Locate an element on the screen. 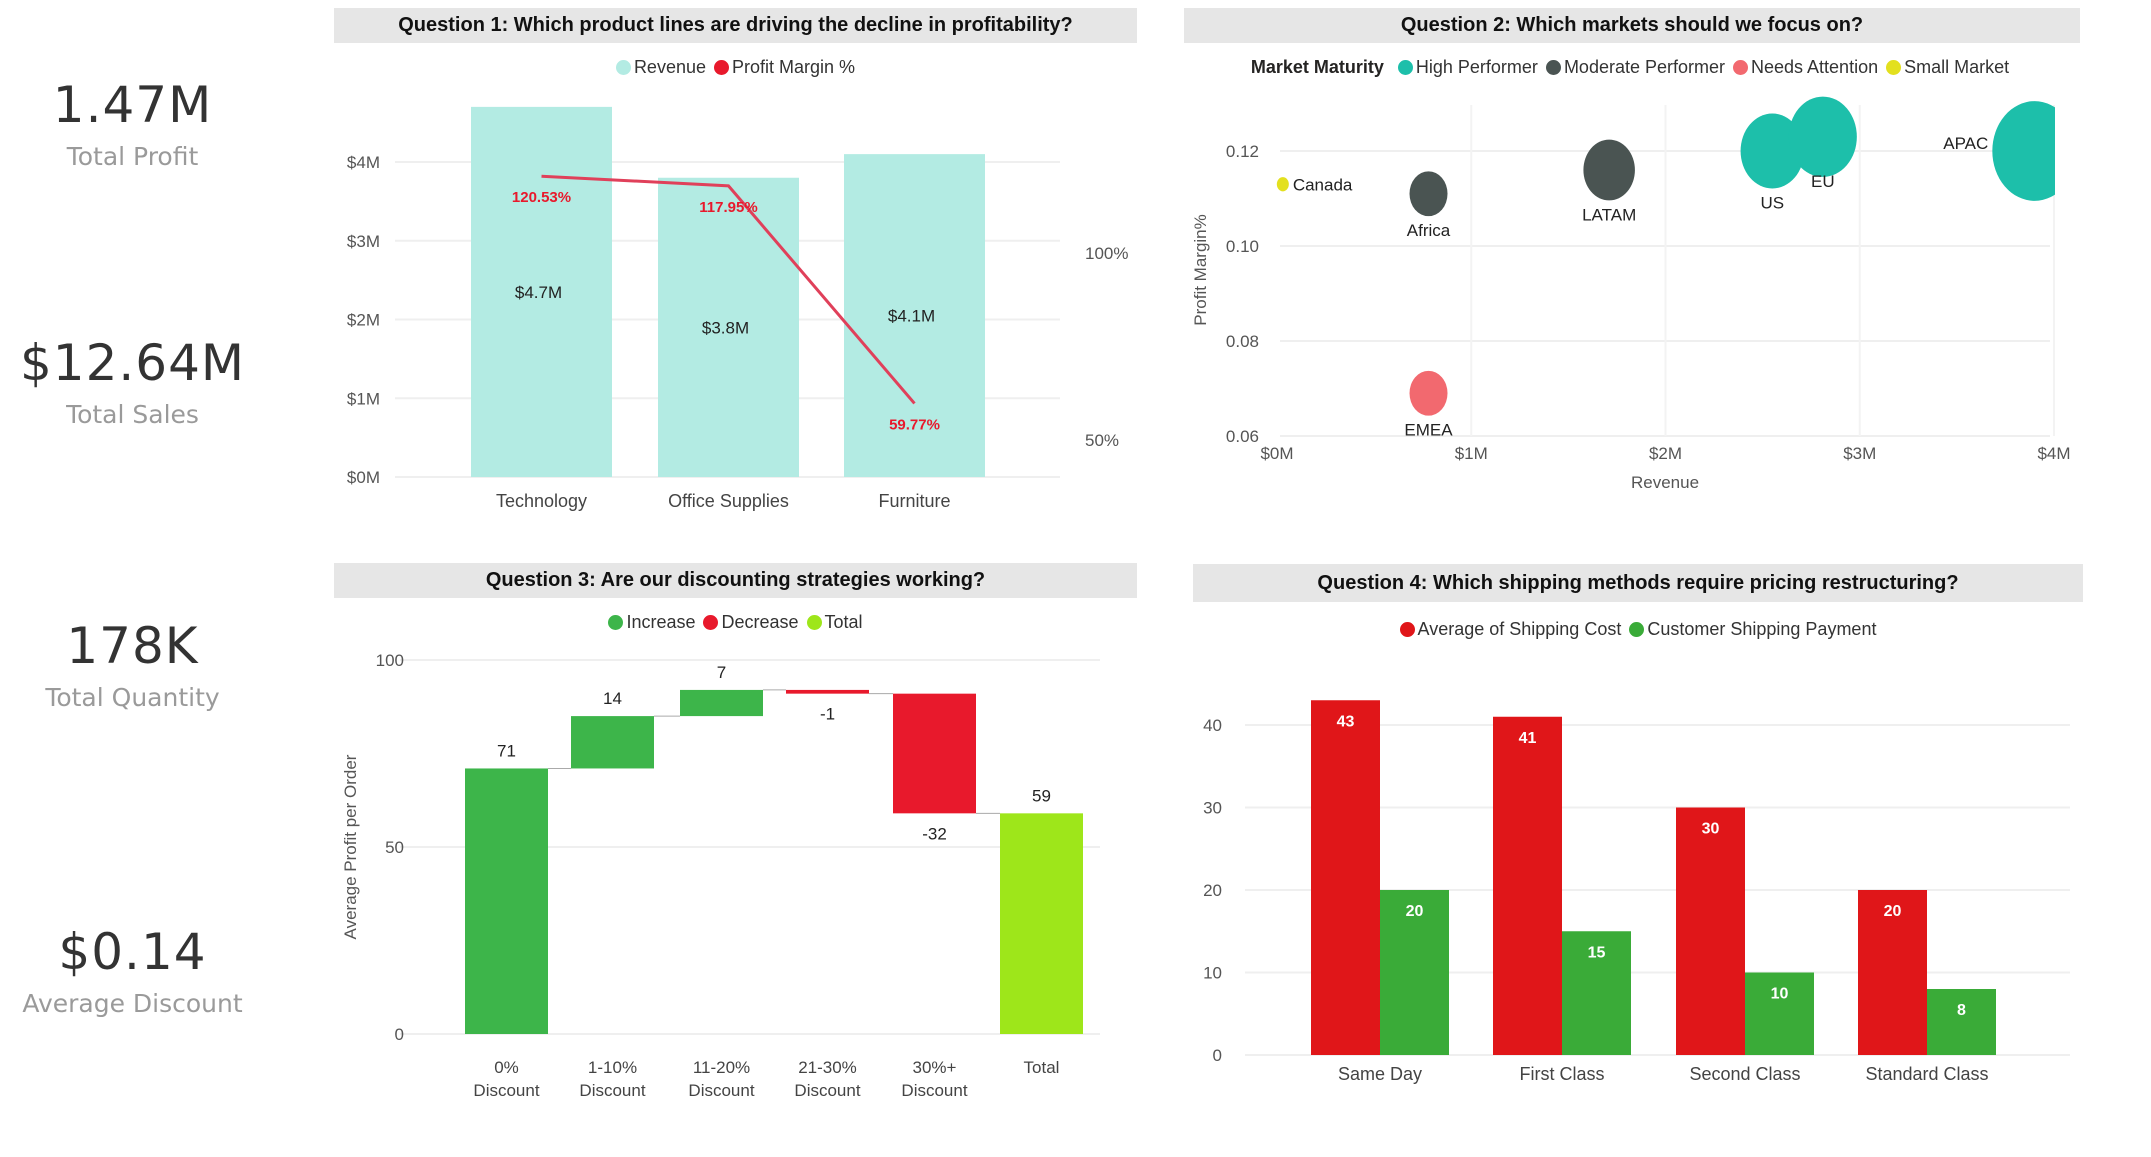  legend-label: High Performer is located at coordinates (1476, 66).